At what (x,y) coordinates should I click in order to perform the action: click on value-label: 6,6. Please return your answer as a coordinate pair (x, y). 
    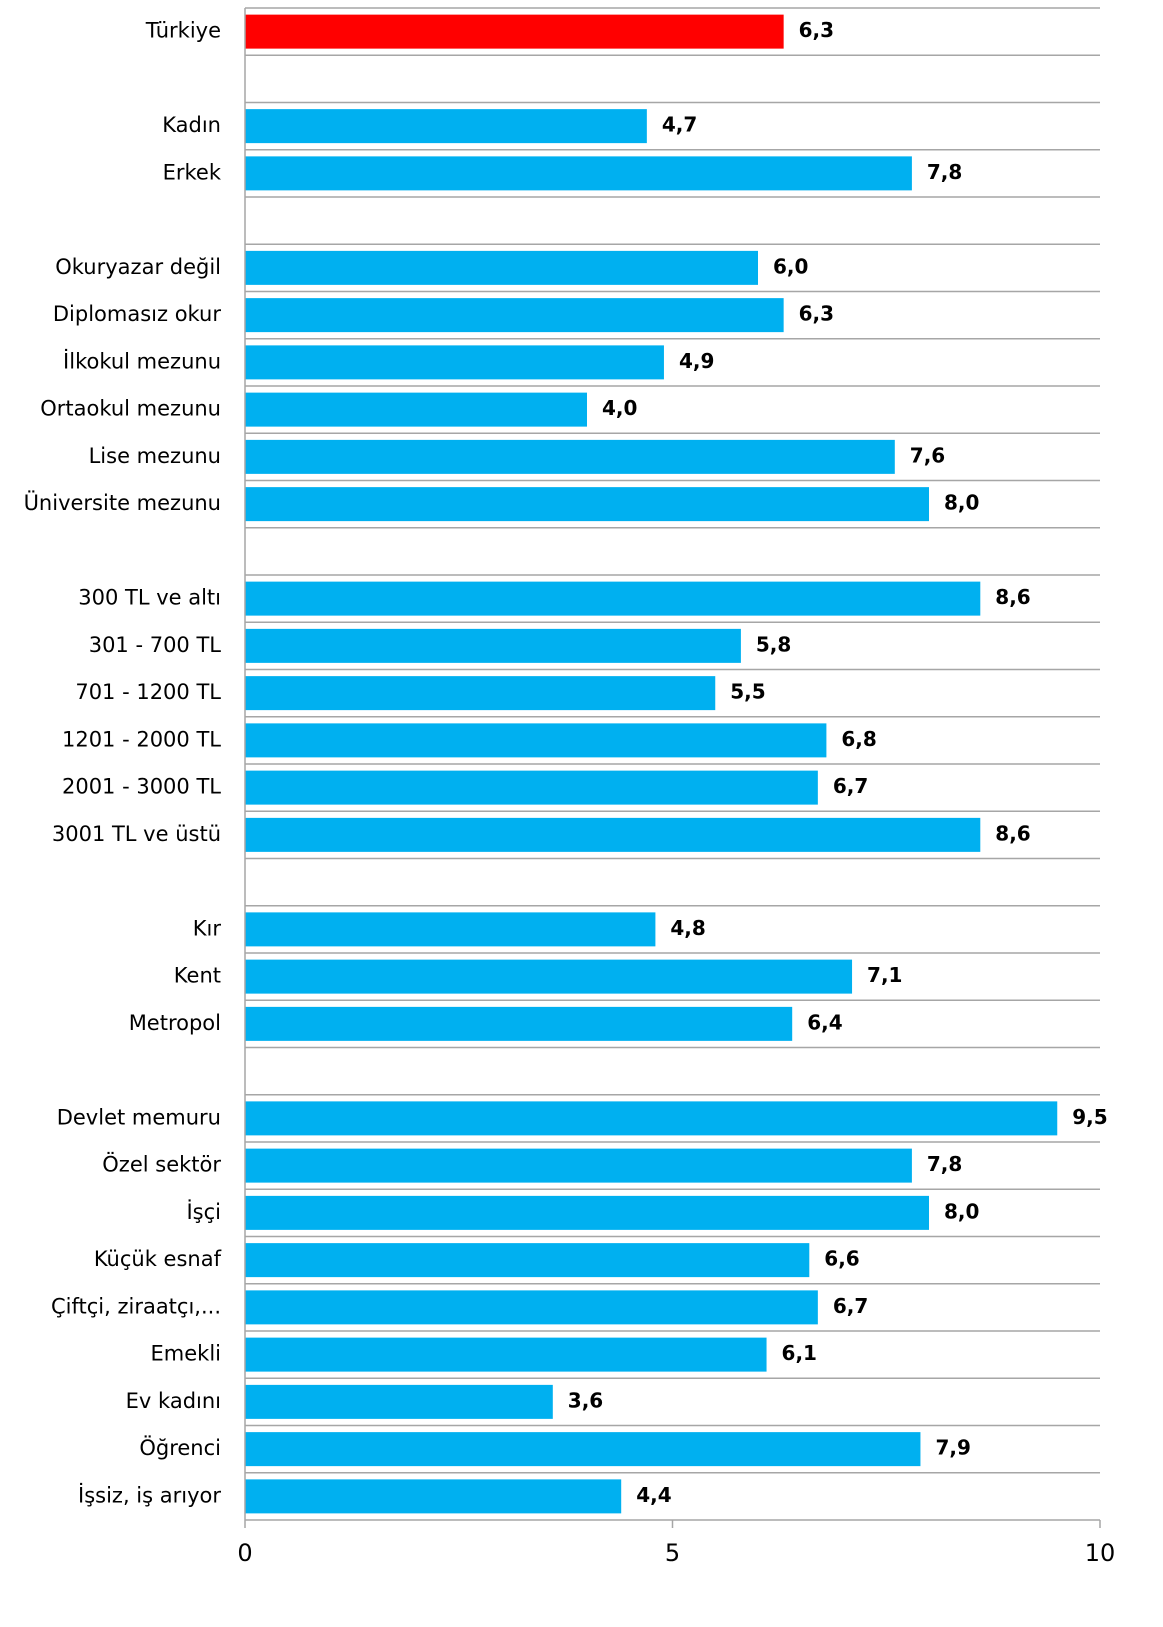
    Looking at the image, I should click on (841, 1259).